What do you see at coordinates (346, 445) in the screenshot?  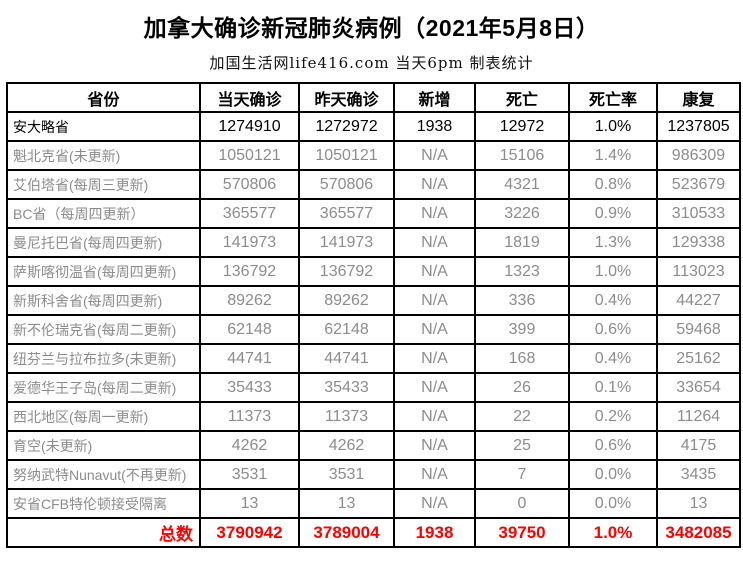 I see `value-cell: 4262` at bounding box center [346, 445].